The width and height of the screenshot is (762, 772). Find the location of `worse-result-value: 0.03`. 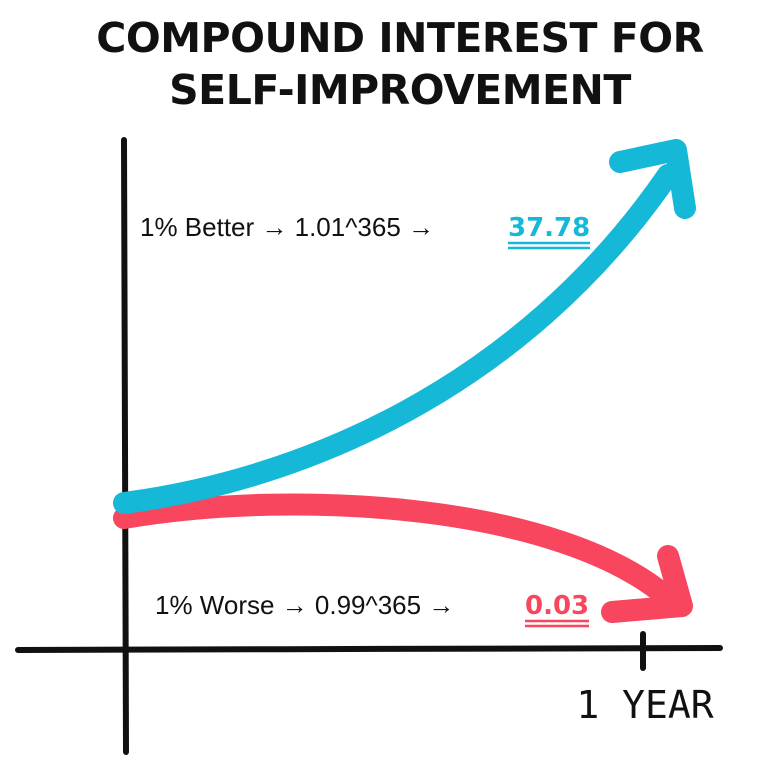

worse-result-value: 0.03 is located at coordinates (557, 606).